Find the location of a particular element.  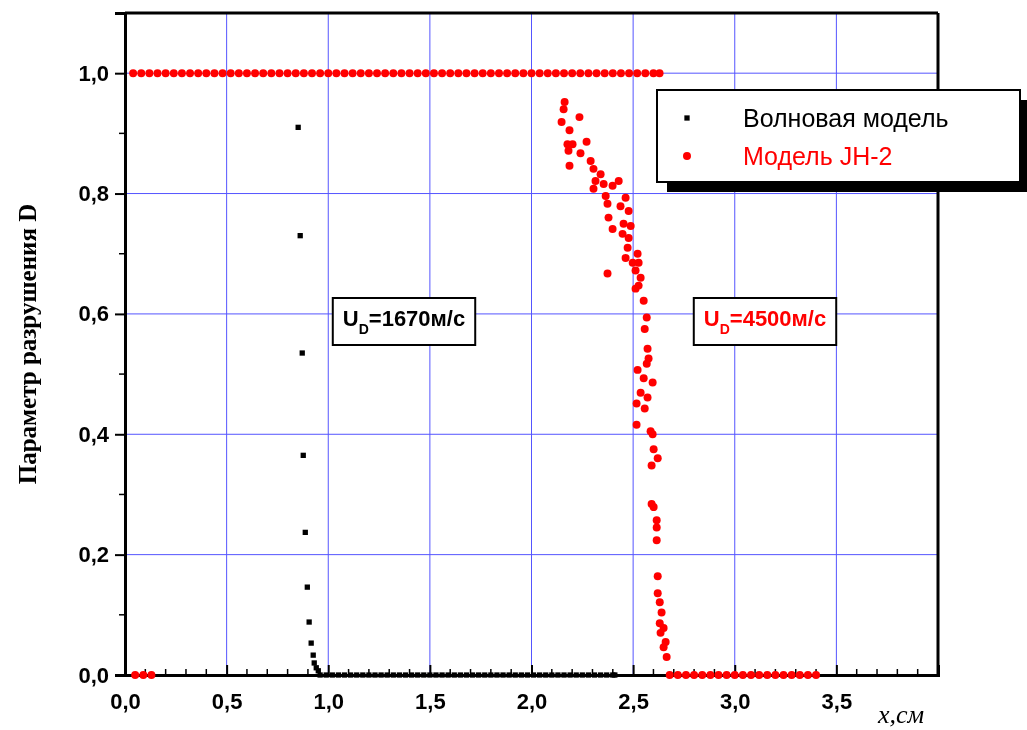

x-tick-label: 2,0 is located at coordinates (532, 701).